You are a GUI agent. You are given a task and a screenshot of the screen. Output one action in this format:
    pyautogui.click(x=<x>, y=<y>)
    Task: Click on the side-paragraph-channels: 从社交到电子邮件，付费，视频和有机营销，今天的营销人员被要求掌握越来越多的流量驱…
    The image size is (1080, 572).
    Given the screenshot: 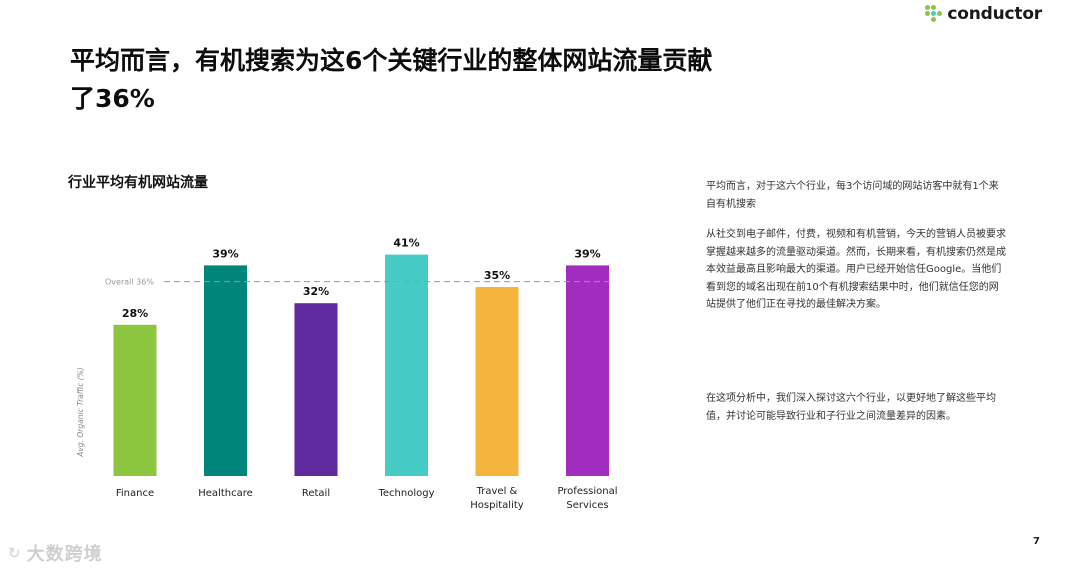 What is the action you would take?
    pyautogui.click(x=856, y=269)
    